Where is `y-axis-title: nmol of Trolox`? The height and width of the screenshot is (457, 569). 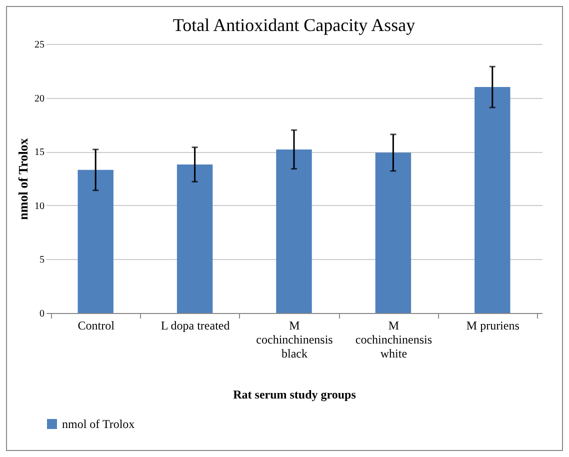
y-axis-title: nmol of Trolox is located at coordinates (23, 179).